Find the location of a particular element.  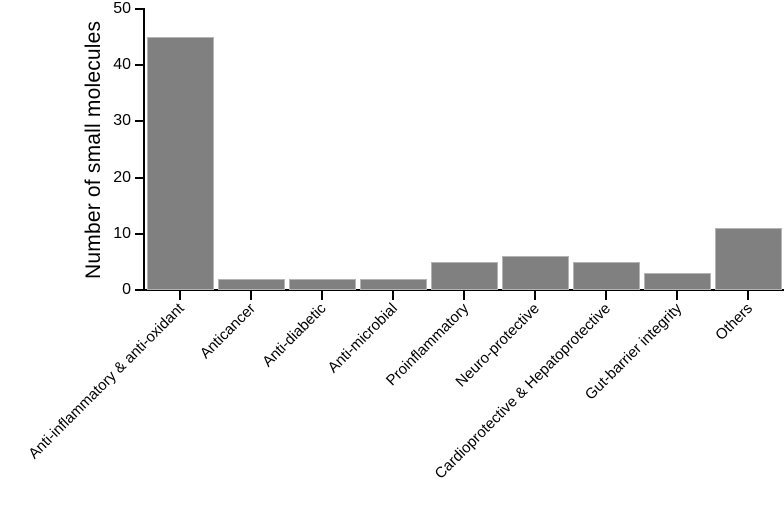

bar-cardioprotective-hepatoprotective is located at coordinates (606, 275).